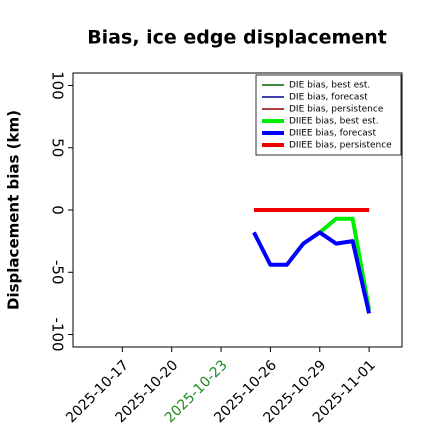 The width and height of the screenshot is (440, 444). Describe the element at coordinates (237, 38) in the screenshot. I see `chart-title: Bias, ice edge displacement` at that location.